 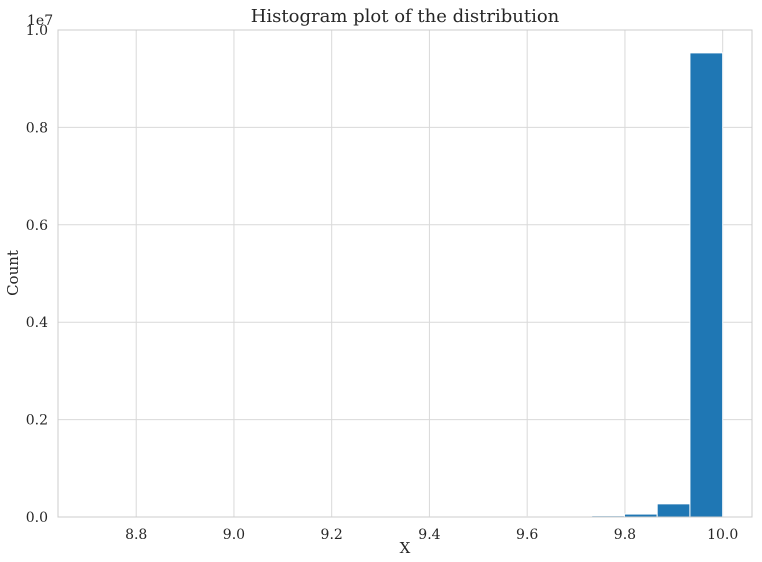 What do you see at coordinates (332, 535) in the screenshot?
I see `x-tick-label: 9.2` at bounding box center [332, 535].